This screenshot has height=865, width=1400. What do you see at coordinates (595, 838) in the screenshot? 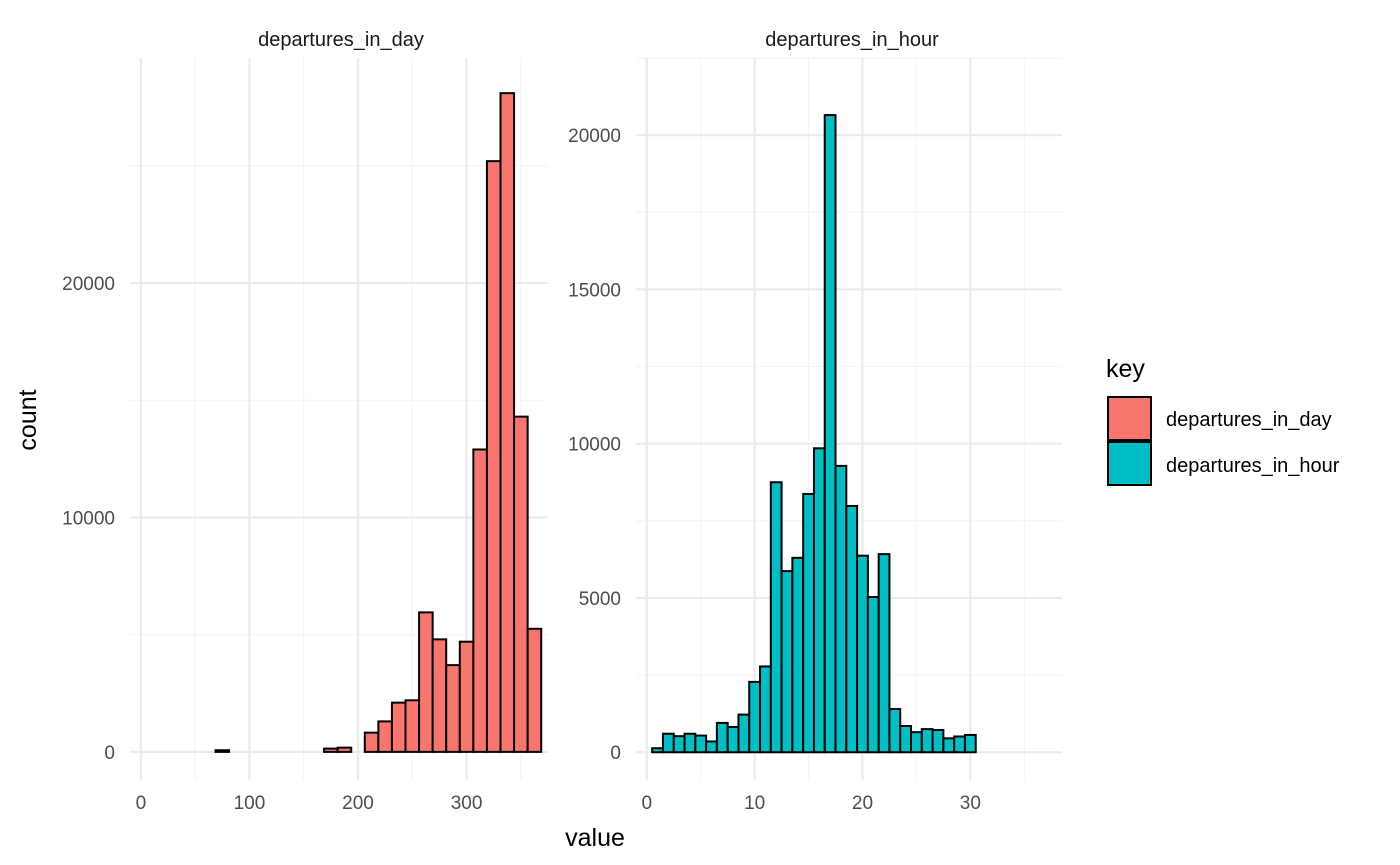
I see `x-axis-title: value` at bounding box center [595, 838].